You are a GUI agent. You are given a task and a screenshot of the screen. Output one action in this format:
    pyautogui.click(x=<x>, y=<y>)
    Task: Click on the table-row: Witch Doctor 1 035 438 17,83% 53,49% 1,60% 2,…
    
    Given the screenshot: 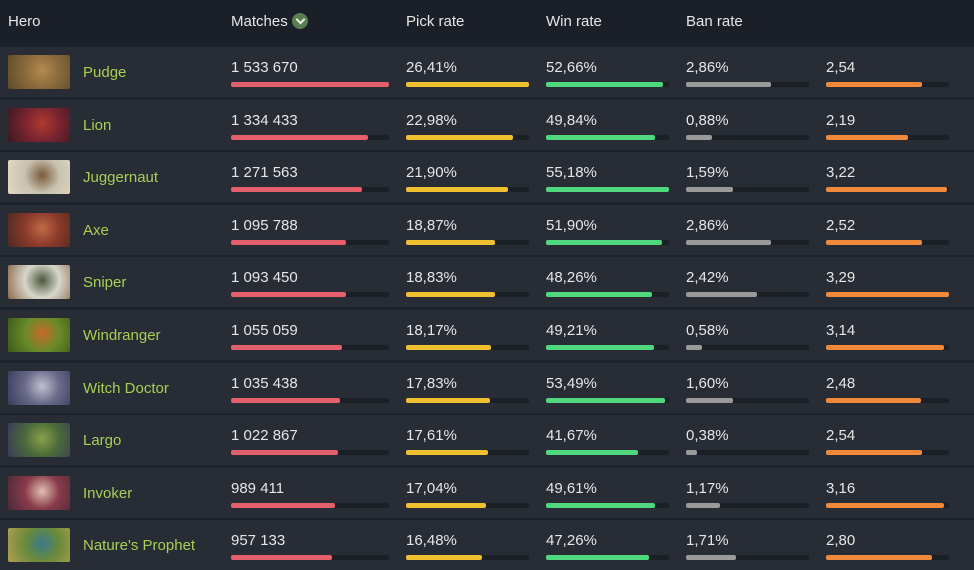 What is the action you would take?
    pyautogui.click(x=487, y=387)
    